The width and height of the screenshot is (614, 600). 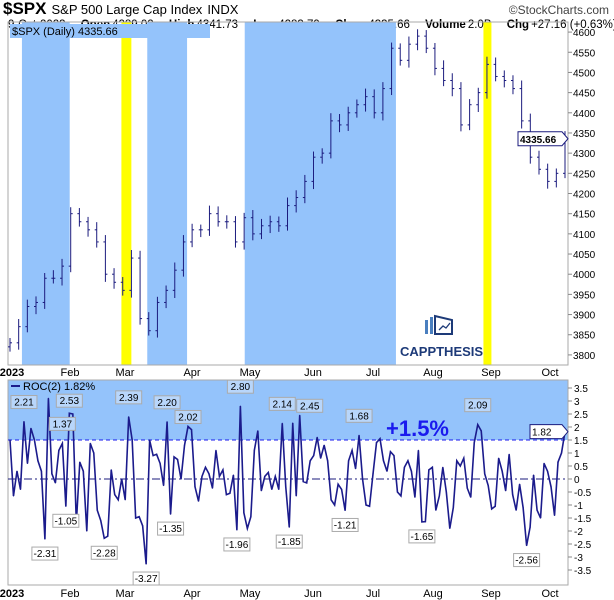 What do you see at coordinates (584, 275) in the screenshot?
I see `price-tick-label: 4000` at bounding box center [584, 275].